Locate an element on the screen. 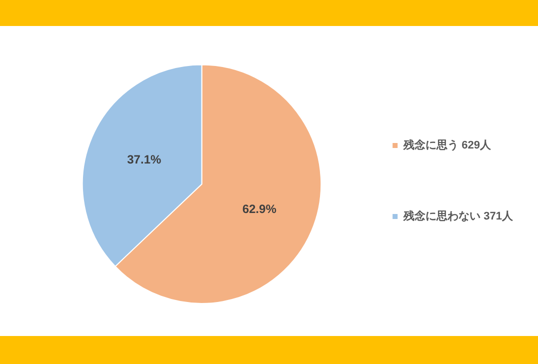  legend-label: 残念に思う 629人 is located at coordinates (447, 145).